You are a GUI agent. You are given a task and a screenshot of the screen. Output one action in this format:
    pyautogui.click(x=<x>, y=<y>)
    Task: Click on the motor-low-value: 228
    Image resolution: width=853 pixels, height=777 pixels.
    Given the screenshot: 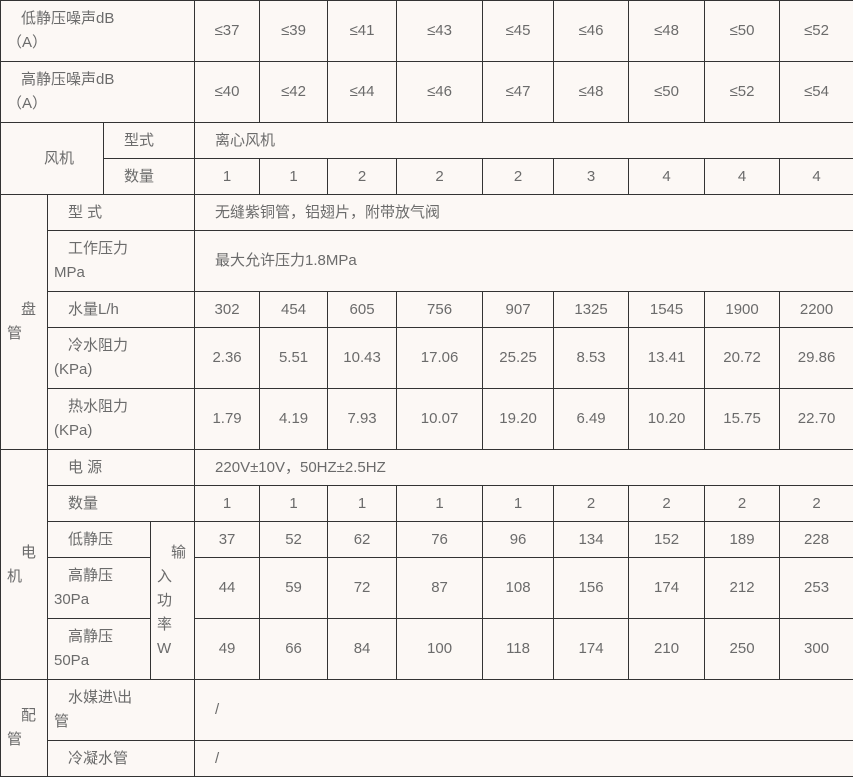 What is the action you would take?
    pyautogui.click(x=816, y=539)
    